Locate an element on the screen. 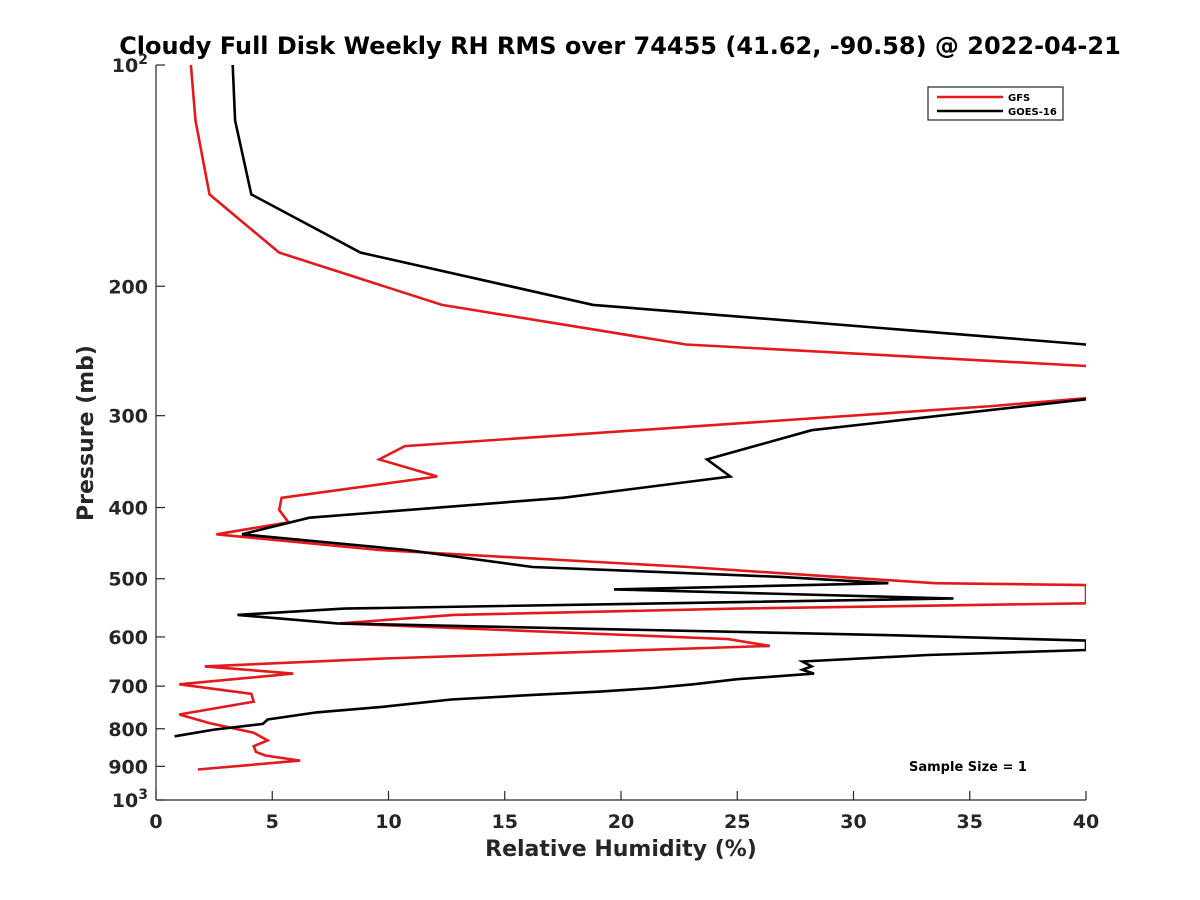 Image resolution: width=1200 pixels, height=900 pixels. x-tick-label: 35 is located at coordinates (970, 822).